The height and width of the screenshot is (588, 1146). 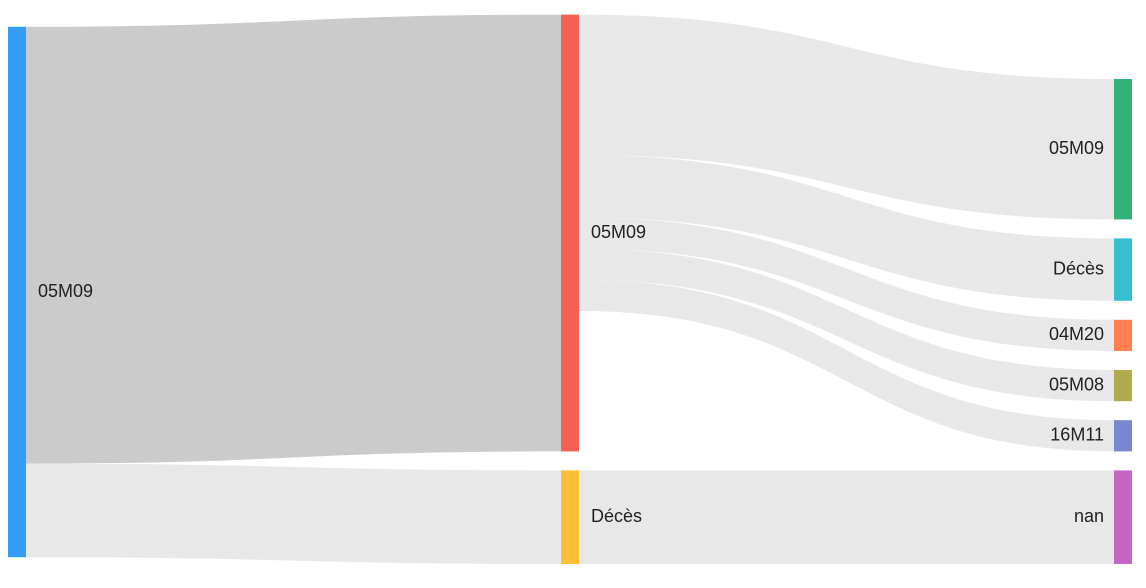 I want to click on node-label: nan, so click(x=1089, y=516).